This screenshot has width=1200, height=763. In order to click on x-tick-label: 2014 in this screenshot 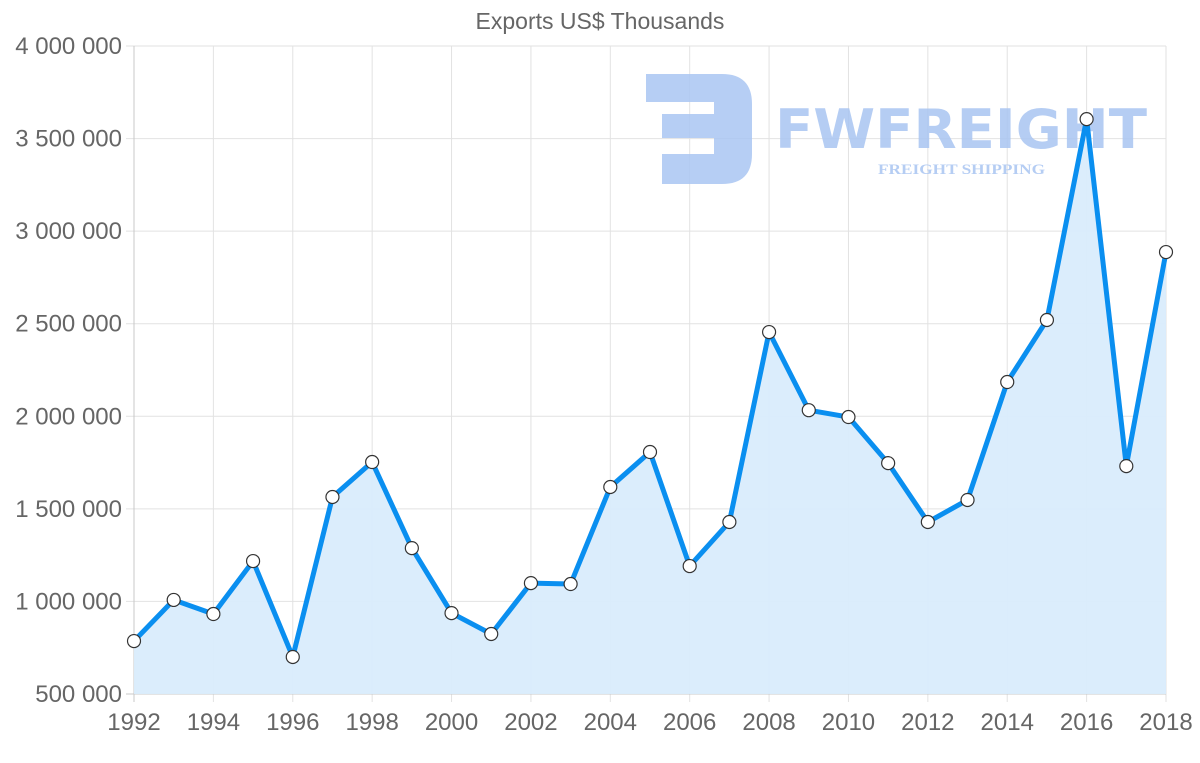, I will do `click(1007, 722)`.